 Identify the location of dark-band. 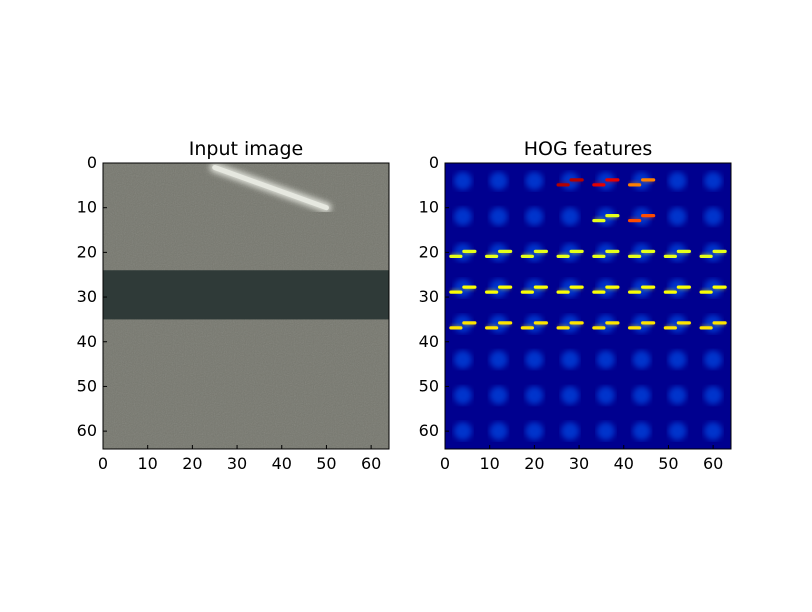
(246, 295).